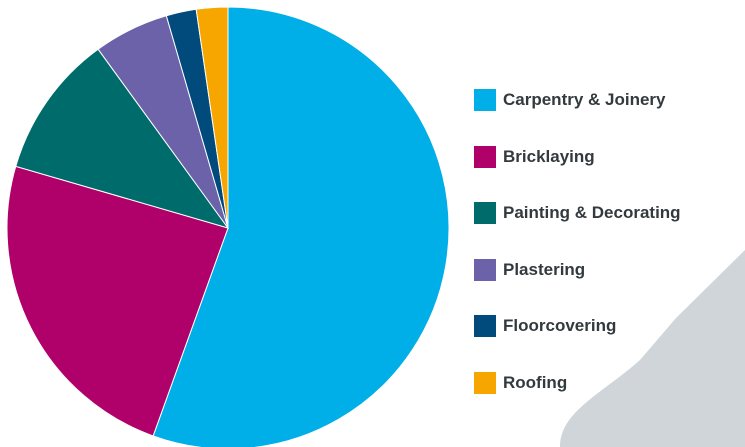  I want to click on legend-item: Floorcovering, so click(577, 326).